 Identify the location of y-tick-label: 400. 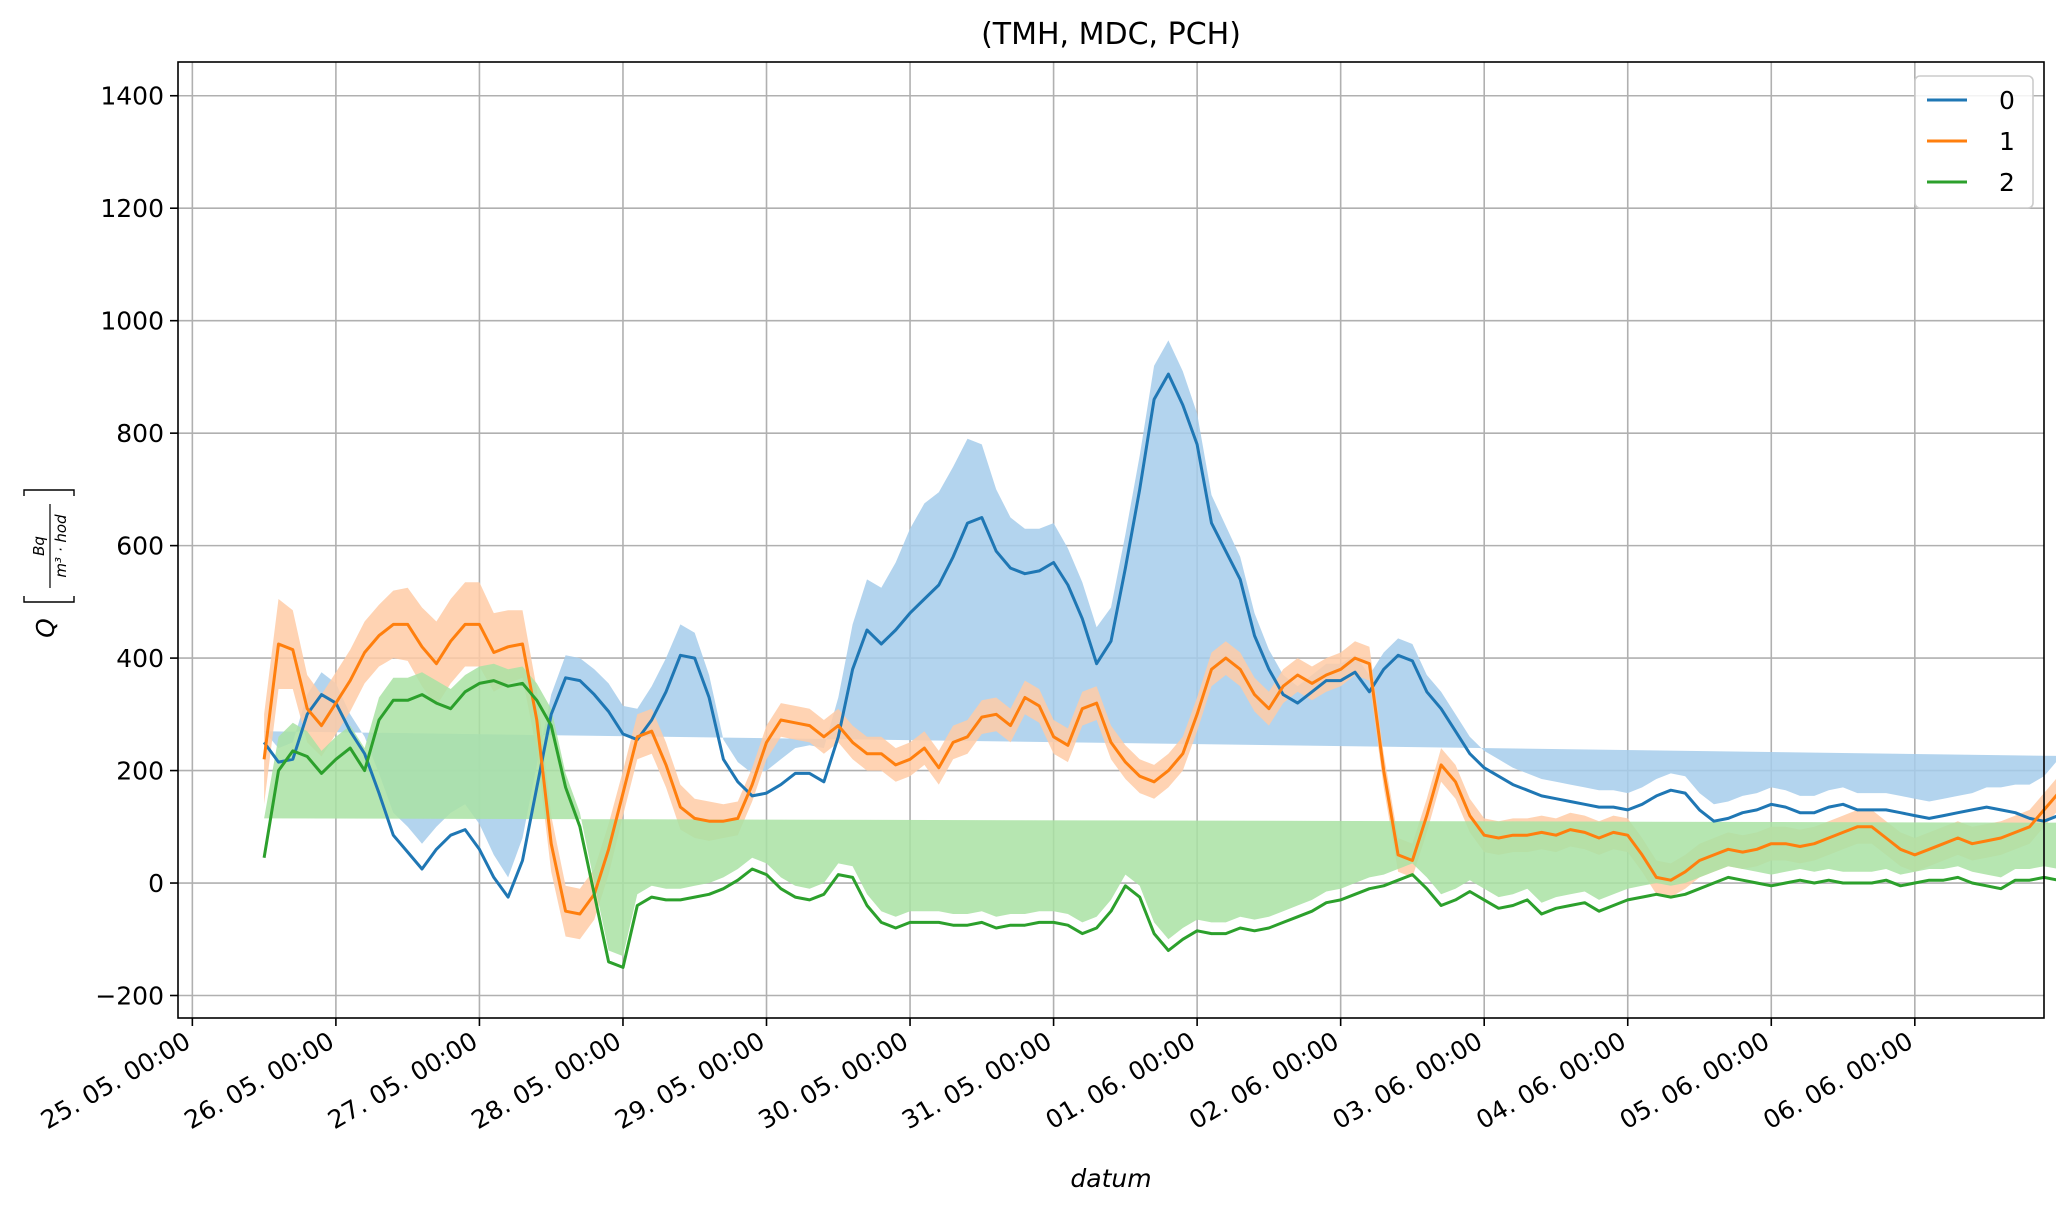
(140, 658).